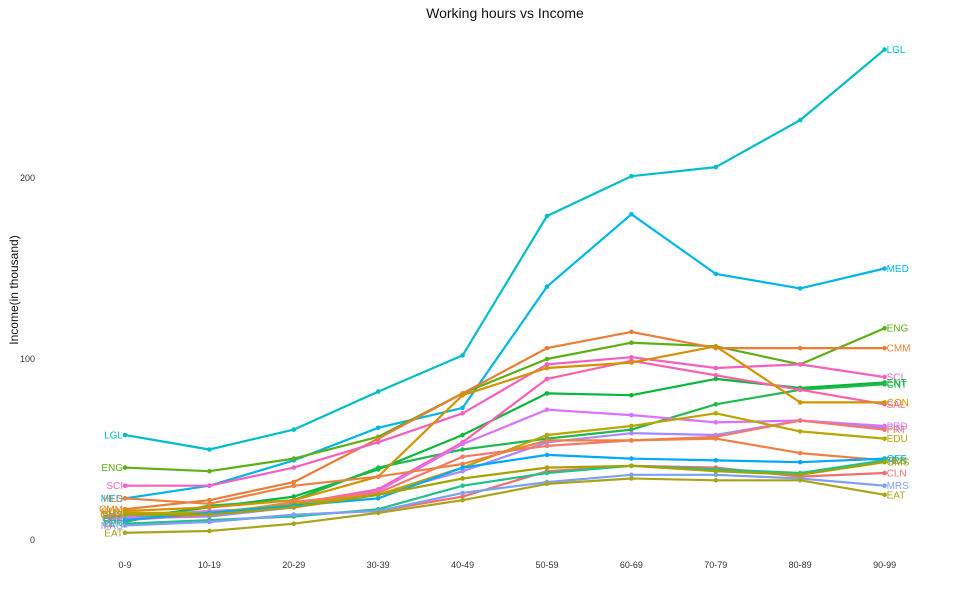  Describe the element at coordinates (462, 565) in the screenshot. I see `x-tick-label: 40-49` at that location.